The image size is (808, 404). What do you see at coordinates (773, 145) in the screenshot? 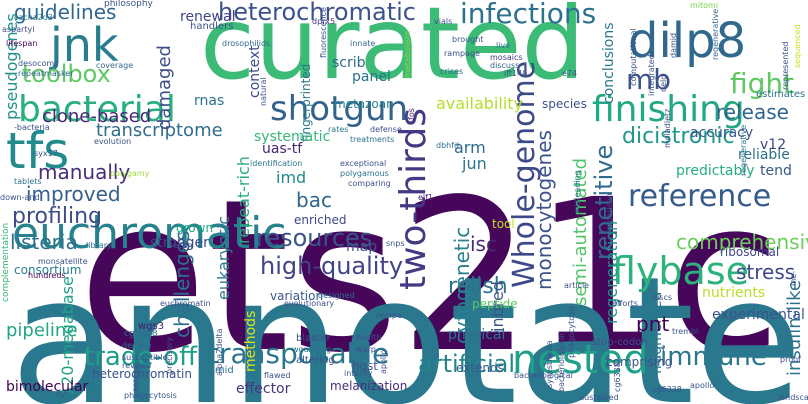
I see `word-v12: v12` at bounding box center [773, 145].